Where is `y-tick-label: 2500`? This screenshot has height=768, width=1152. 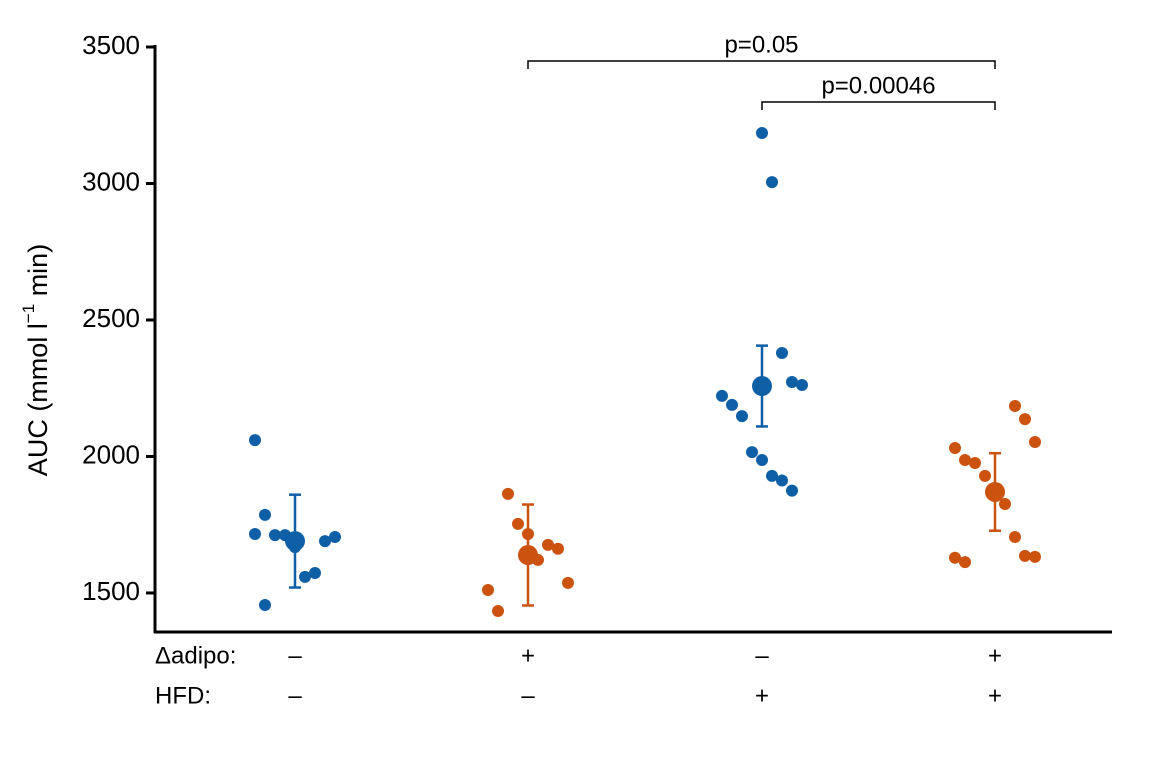
y-tick-label: 2500 is located at coordinates (111, 318).